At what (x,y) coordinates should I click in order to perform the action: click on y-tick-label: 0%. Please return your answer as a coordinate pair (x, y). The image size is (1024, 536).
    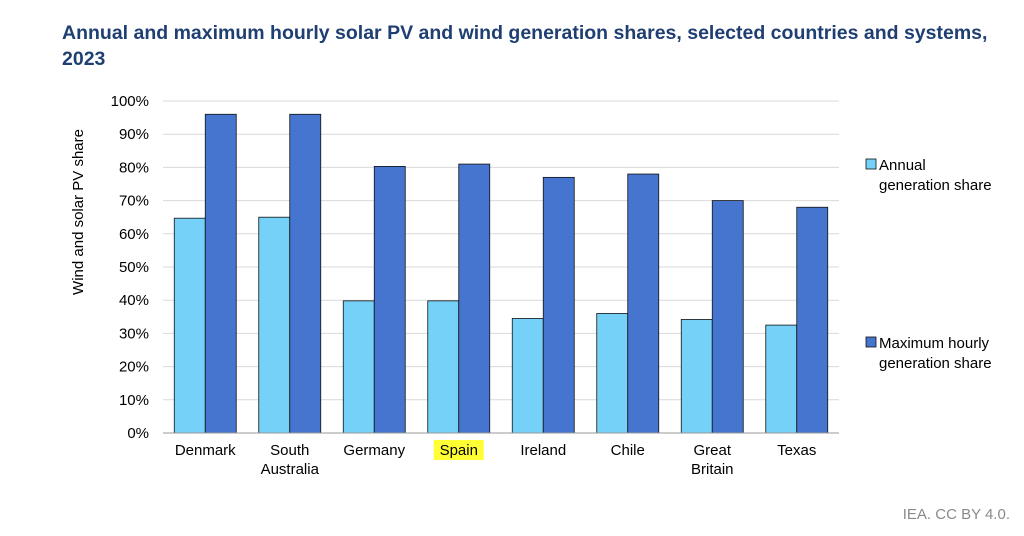
    Looking at the image, I should click on (138, 433).